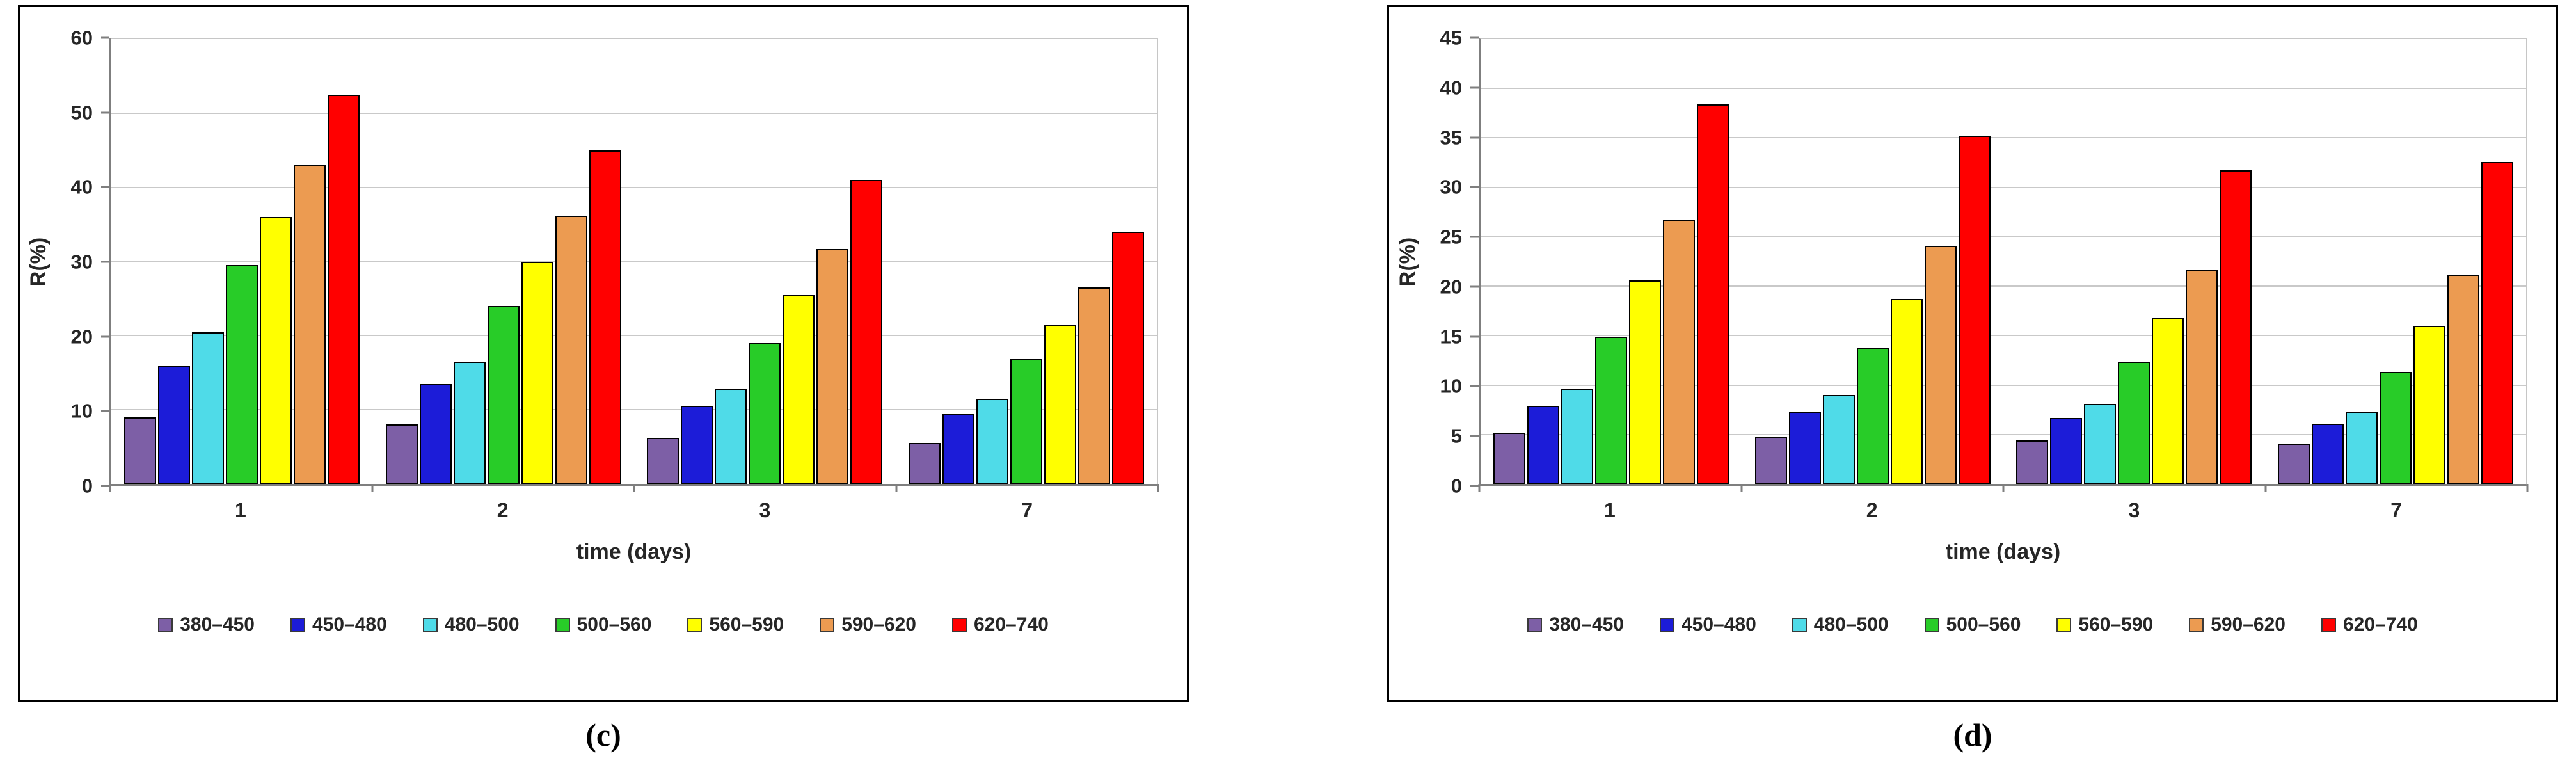 The height and width of the screenshot is (772, 2576). What do you see at coordinates (310, 324) in the screenshot?
I see `bar-590–620-day-1` at bounding box center [310, 324].